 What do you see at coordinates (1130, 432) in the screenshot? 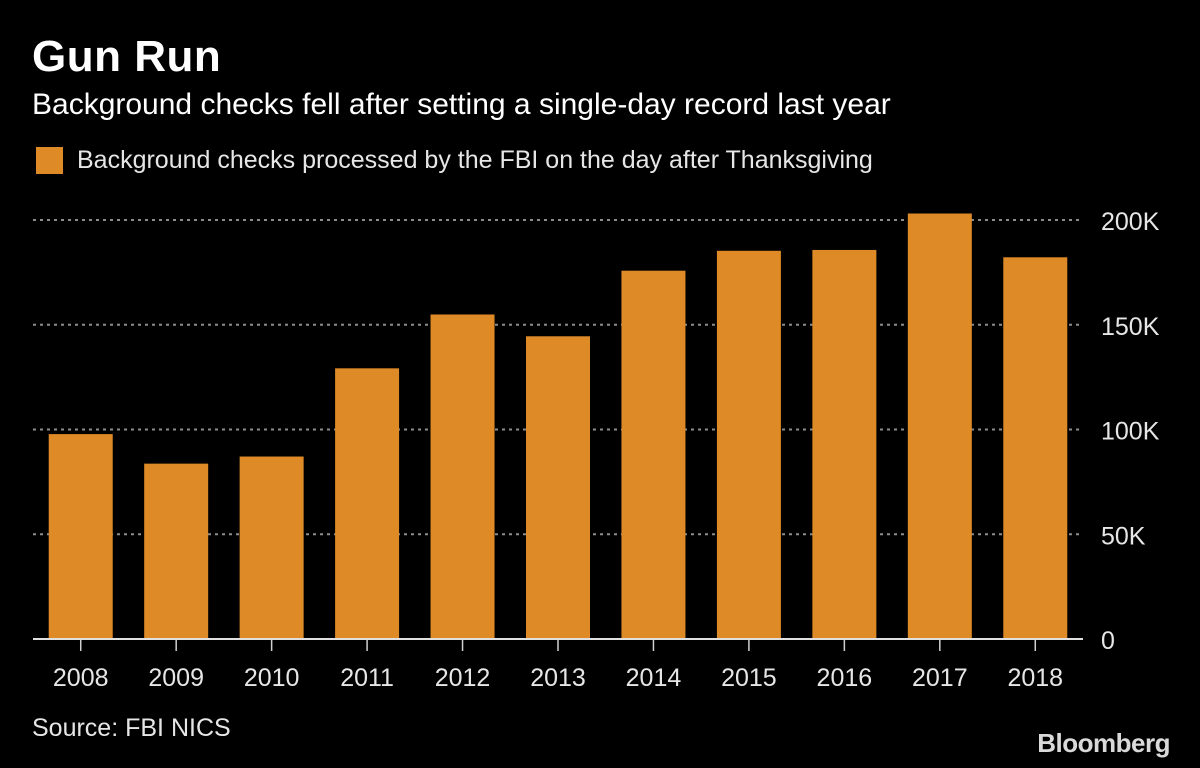
I see `y-tick-label: 100K` at bounding box center [1130, 432].